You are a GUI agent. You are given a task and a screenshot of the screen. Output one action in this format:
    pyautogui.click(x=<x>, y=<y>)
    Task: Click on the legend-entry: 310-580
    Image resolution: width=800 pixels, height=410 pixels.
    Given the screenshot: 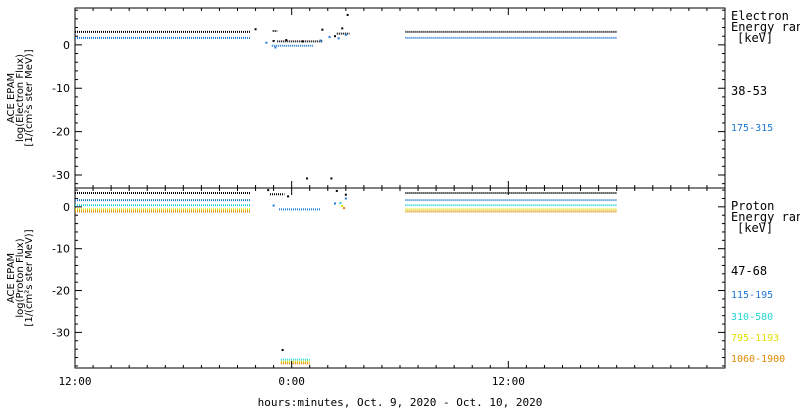 What is the action you would take?
    pyautogui.click(x=752, y=317)
    